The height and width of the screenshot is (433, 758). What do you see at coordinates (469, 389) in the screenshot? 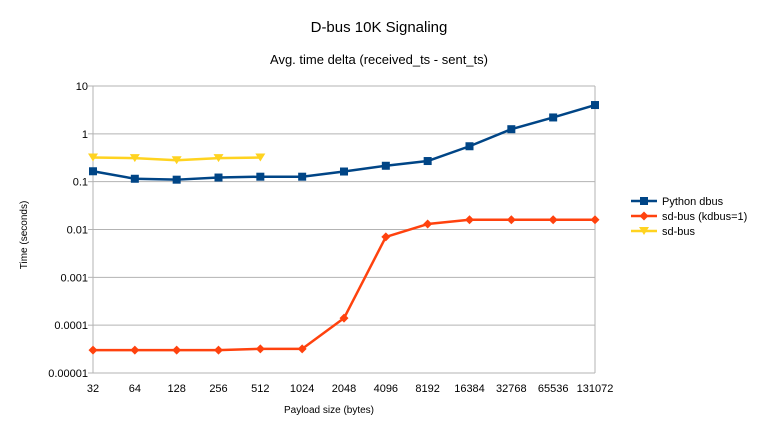
I see `x-tick-label: 16384` at bounding box center [469, 389].